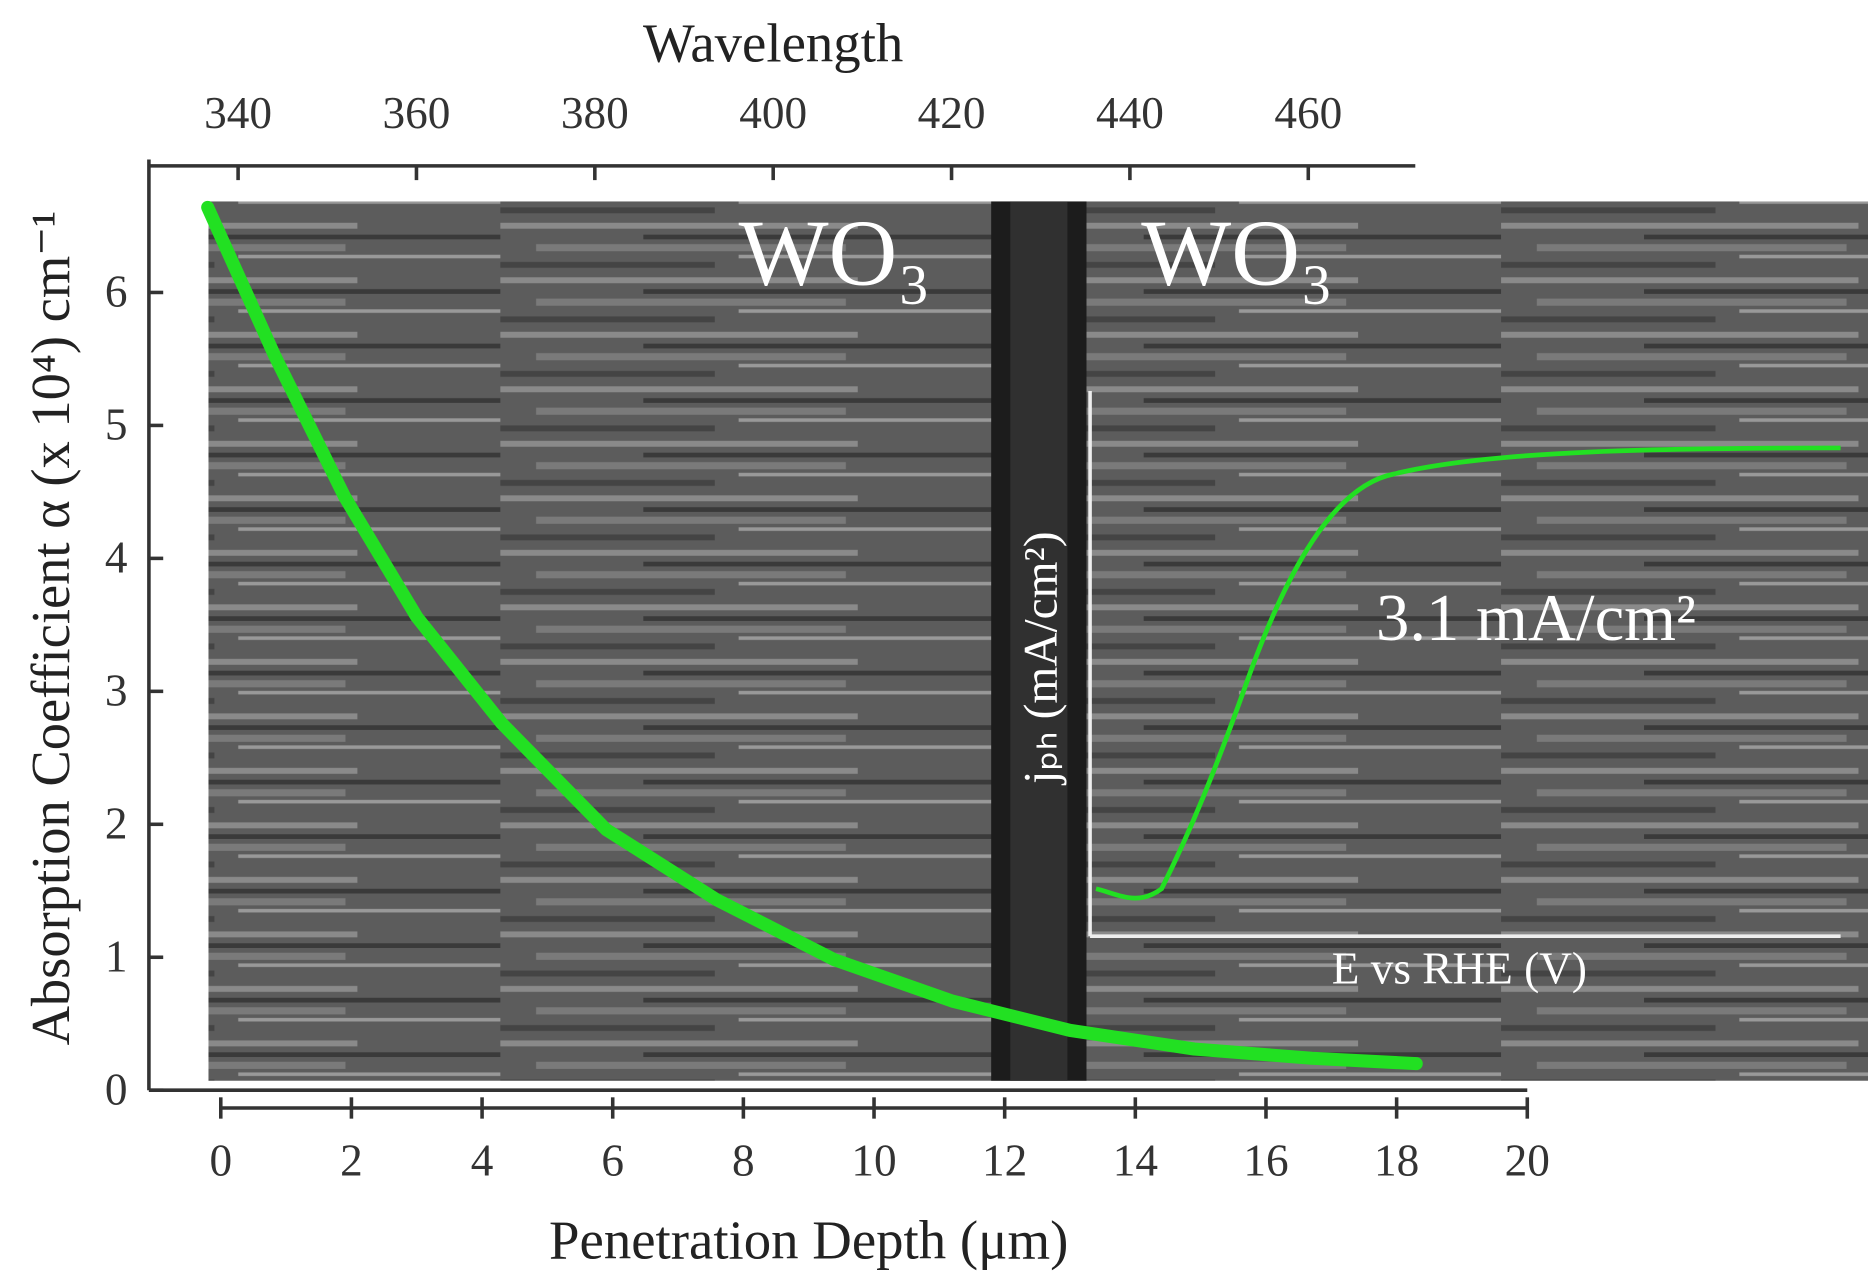 The width and height of the screenshot is (1868, 1281). Describe the element at coordinates (808, 1240) in the screenshot. I see `x-axis-label: Penetration Depth (μm)` at that location.